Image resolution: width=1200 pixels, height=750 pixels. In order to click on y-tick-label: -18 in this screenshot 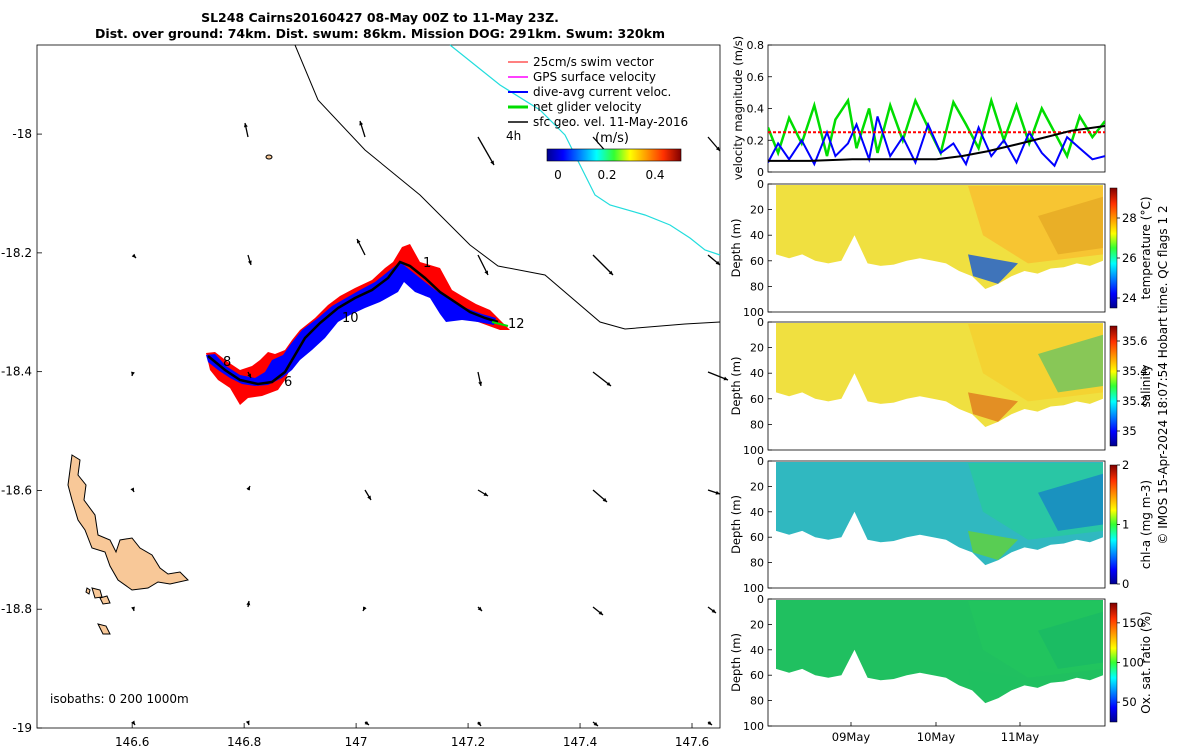, I will do `click(22, 134)`.